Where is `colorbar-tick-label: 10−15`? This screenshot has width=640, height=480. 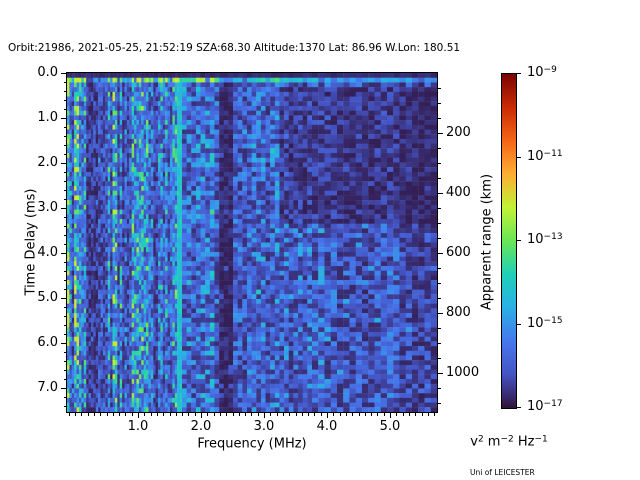 colorbar-tick-label: 10−15 is located at coordinates (545, 324).